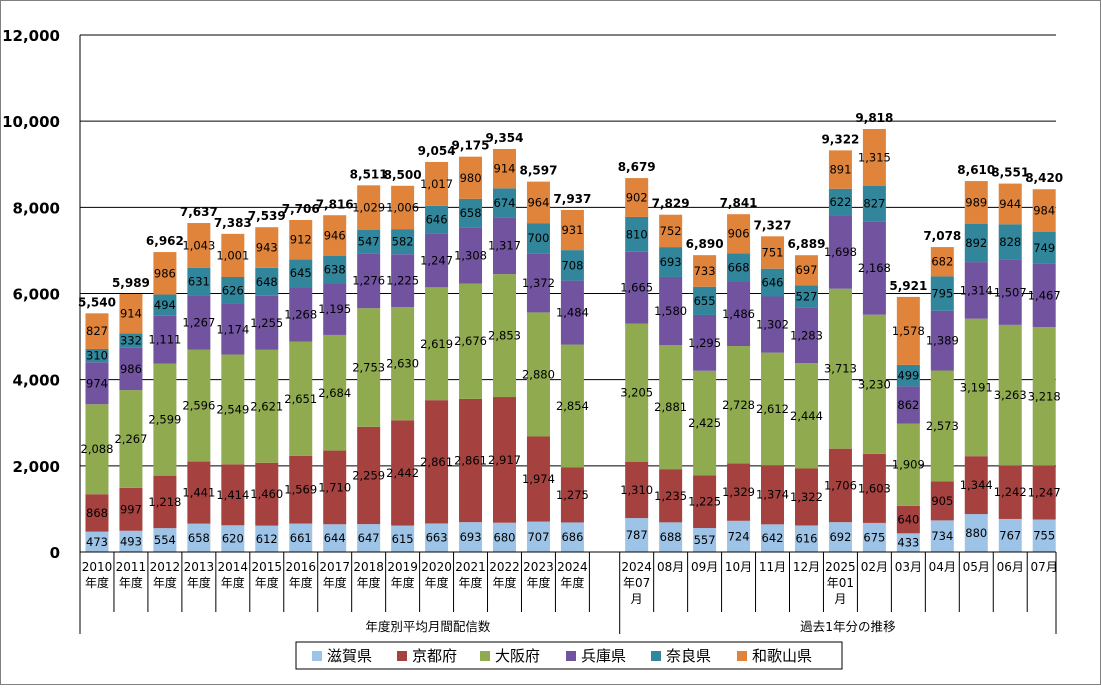  What do you see at coordinates (232, 255) in the screenshot?
I see `data-label: 1,001` at bounding box center [232, 255].